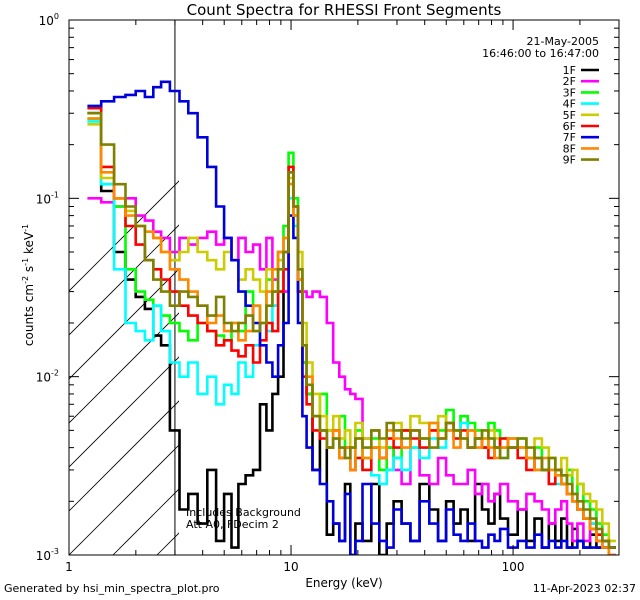 This screenshot has height=600, width=640. I want to click on x-tick-label: 10, so click(290, 567).